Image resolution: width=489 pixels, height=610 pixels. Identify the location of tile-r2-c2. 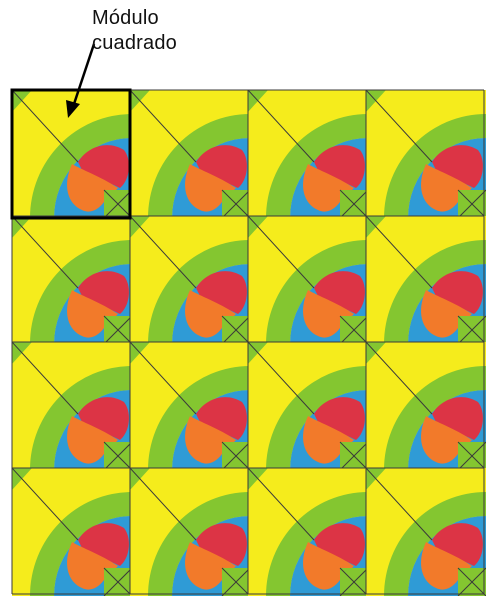
(190, 280).